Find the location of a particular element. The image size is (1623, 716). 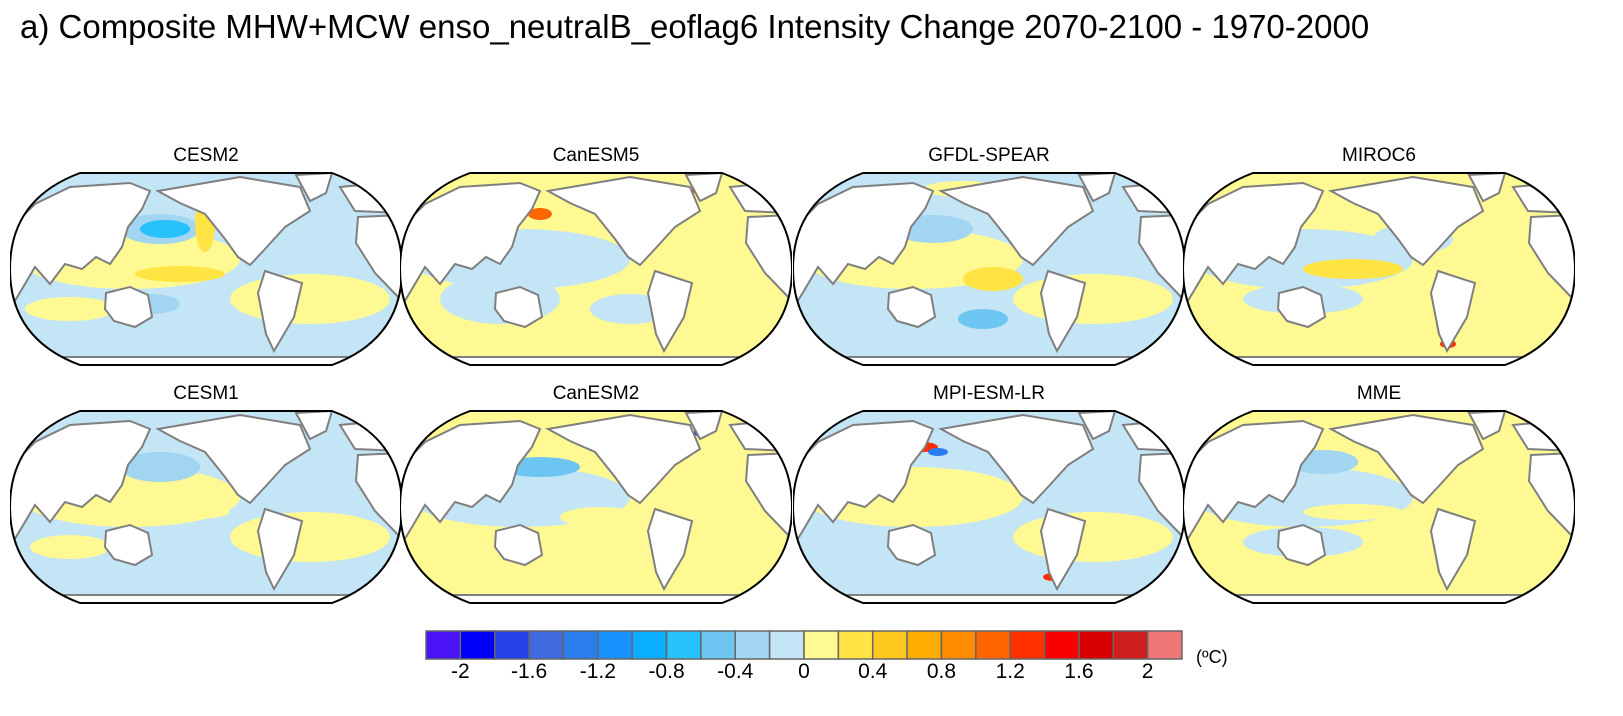

colorbar-tick-label: 0.8 is located at coordinates (941, 671).